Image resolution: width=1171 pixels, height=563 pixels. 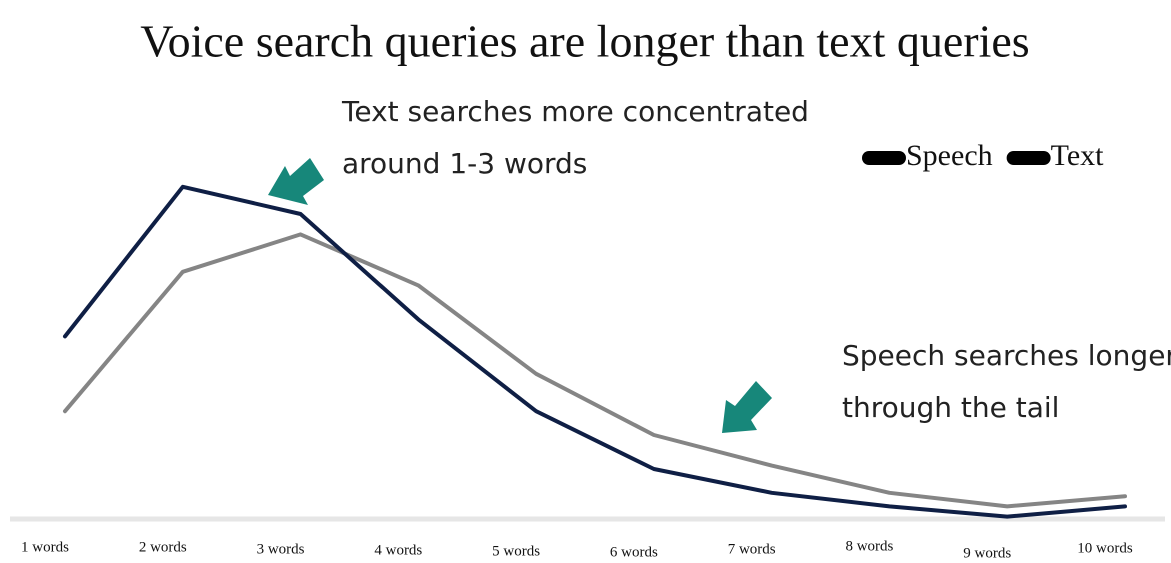 What do you see at coordinates (752, 549) in the screenshot?
I see `x-tick-label: 7 words` at bounding box center [752, 549].